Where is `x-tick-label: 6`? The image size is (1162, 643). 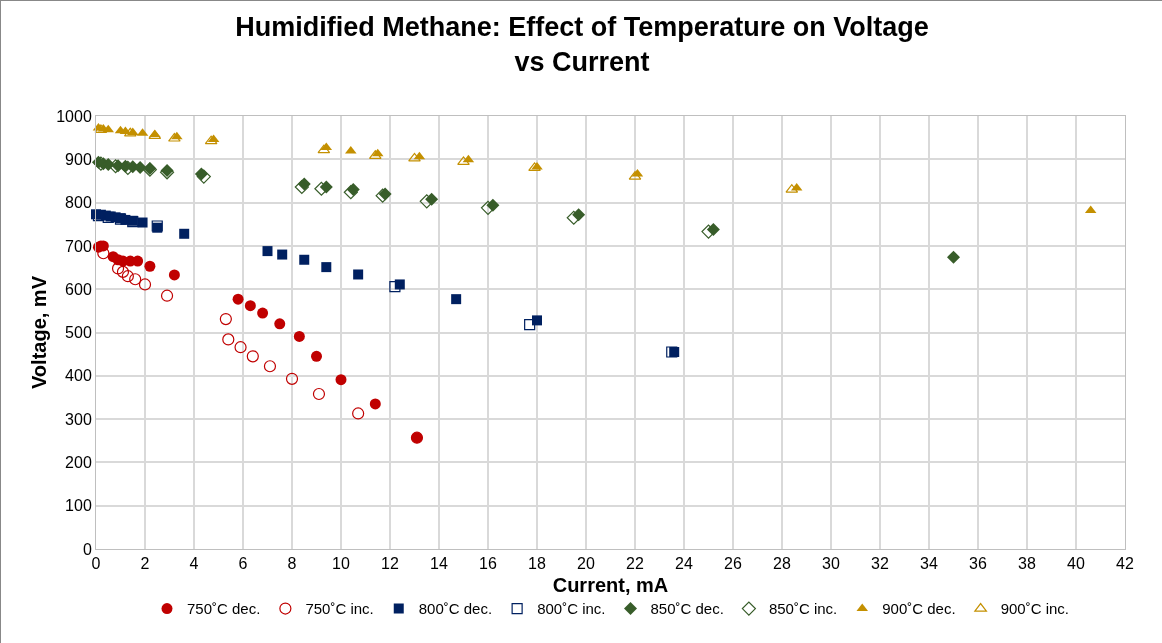 x-tick-label: 6 is located at coordinates (243, 564).